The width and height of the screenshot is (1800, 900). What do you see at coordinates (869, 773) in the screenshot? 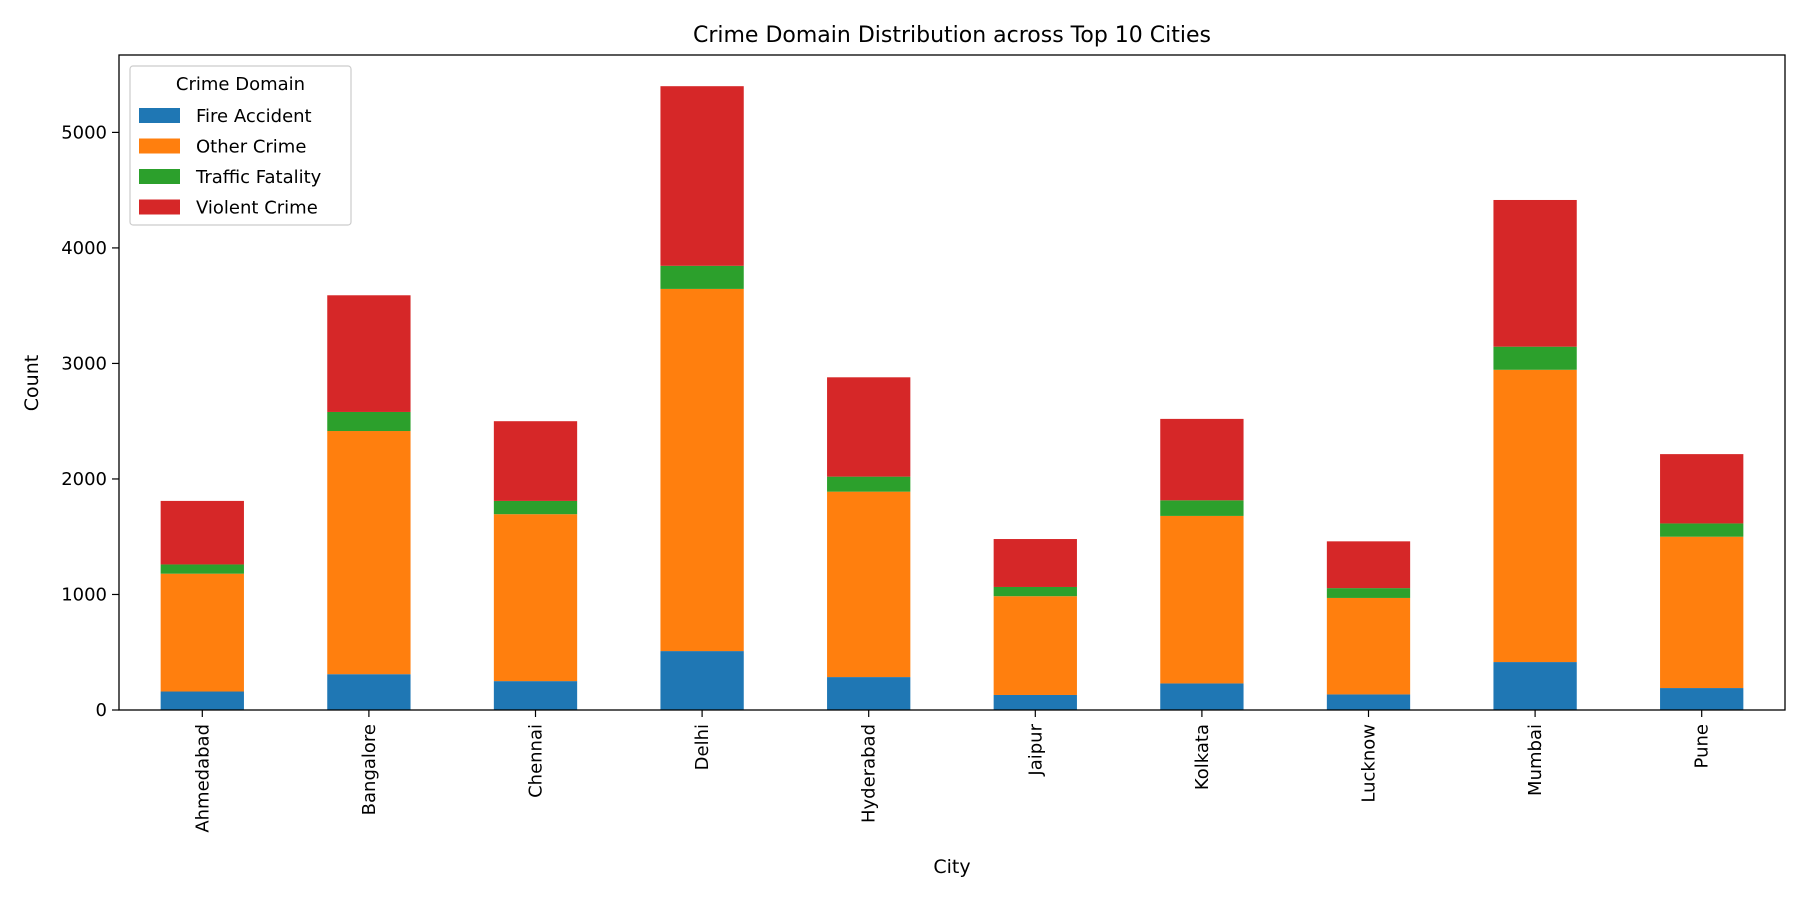
I see `x-tick-label: Hyderabad` at bounding box center [869, 773].